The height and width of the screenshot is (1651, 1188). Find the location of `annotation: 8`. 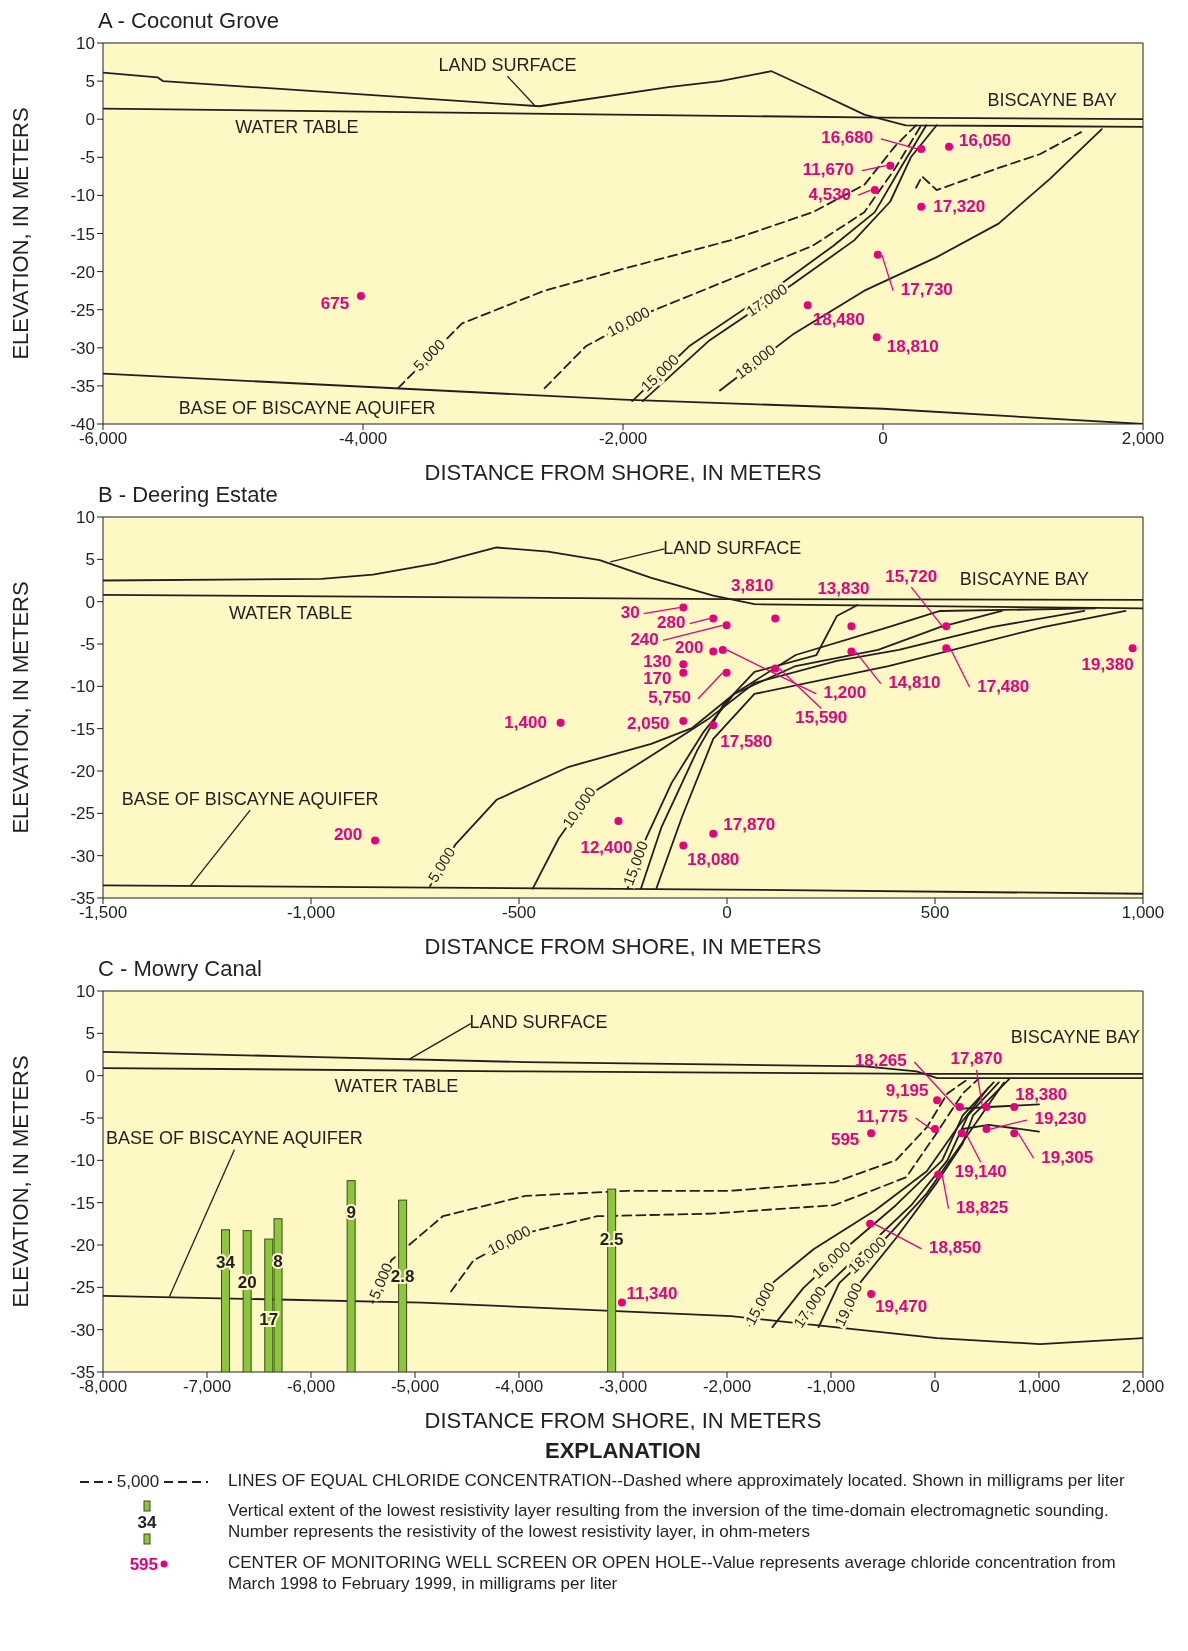

annotation: 8 is located at coordinates (278, 1262).